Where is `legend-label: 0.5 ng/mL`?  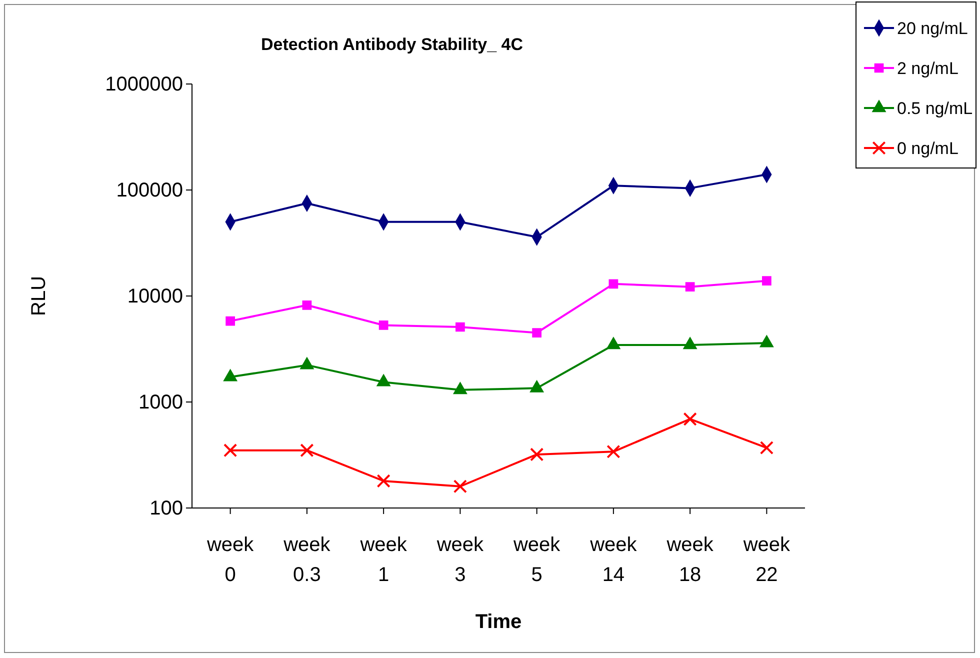 legend-label: 0.5 ng/mL is located at coordinates (935, 108).